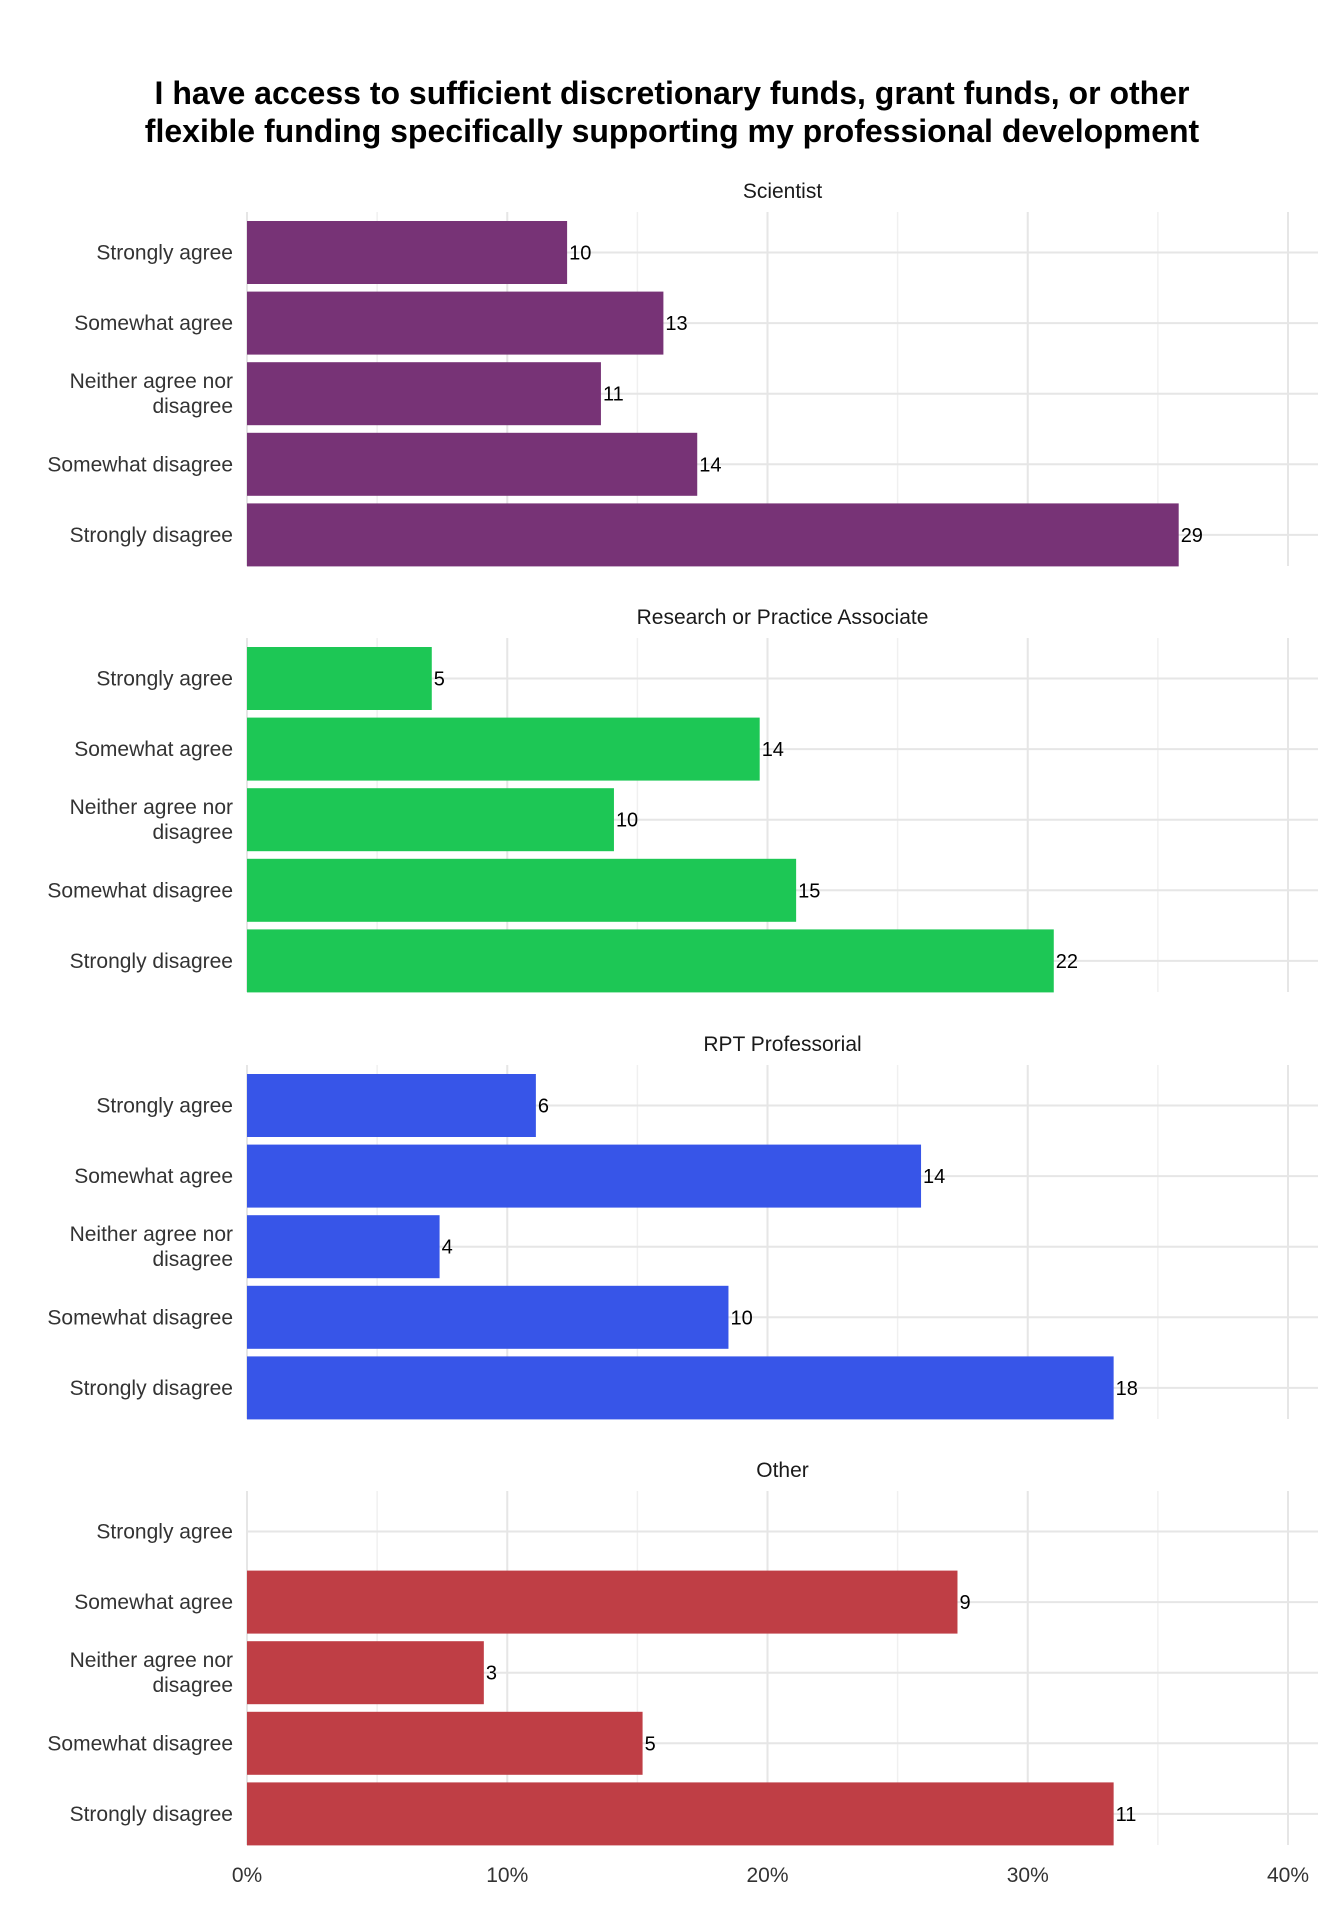 The width and height of the screenshot is (1344, 1920). Describe the element at coordinates (507, 1875) in the screenshot. I see `x-tick-label: 10%` at that location.